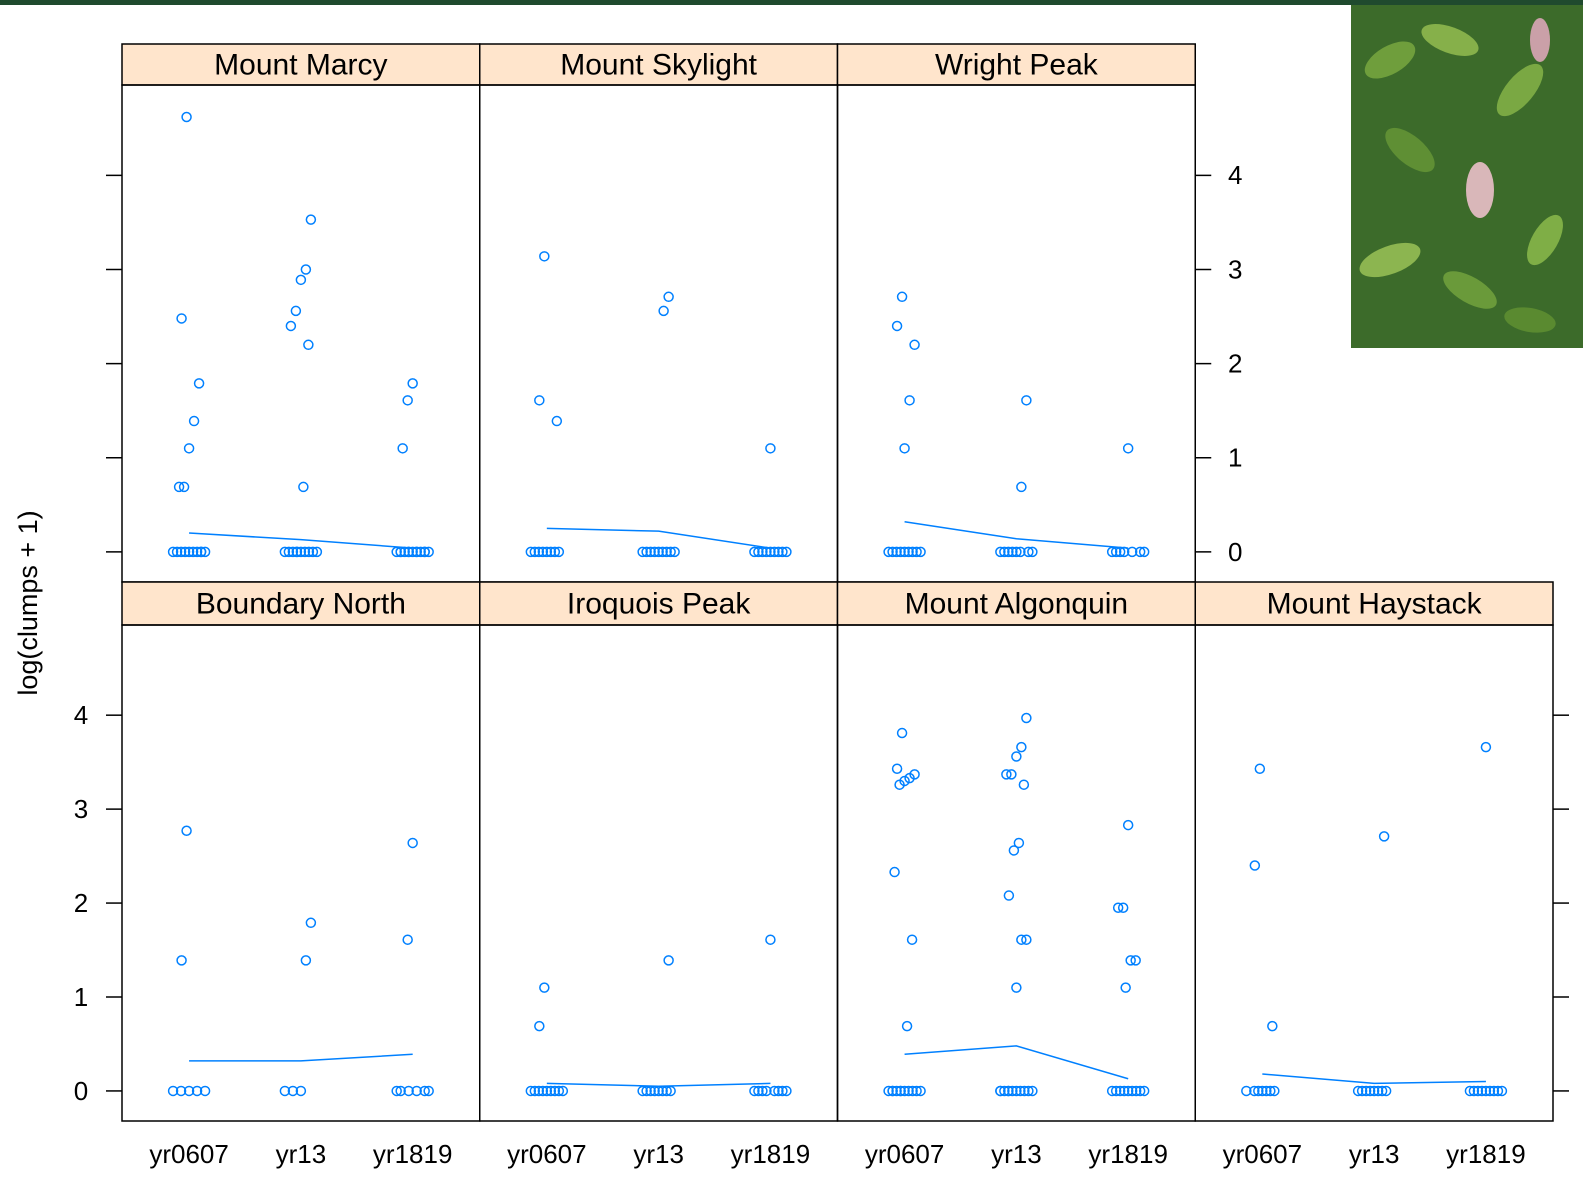 The width and height of the screenshot is (1583, 1184). I want to click on x-tick-label: yr1819, so click(771, 1154).